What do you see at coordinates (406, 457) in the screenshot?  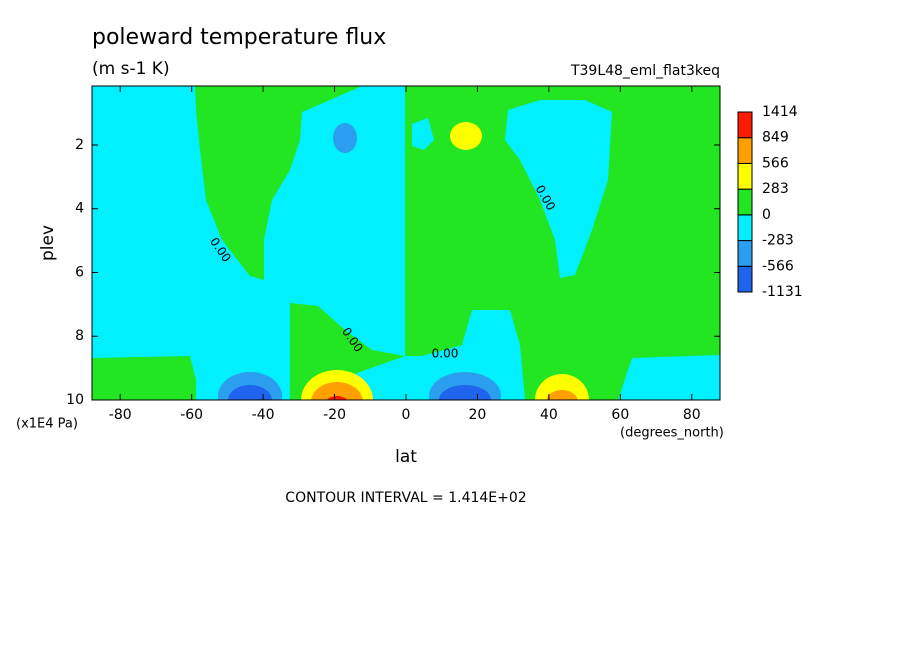 I see `x-axis-label: lat` at bounding box center [406, 457].